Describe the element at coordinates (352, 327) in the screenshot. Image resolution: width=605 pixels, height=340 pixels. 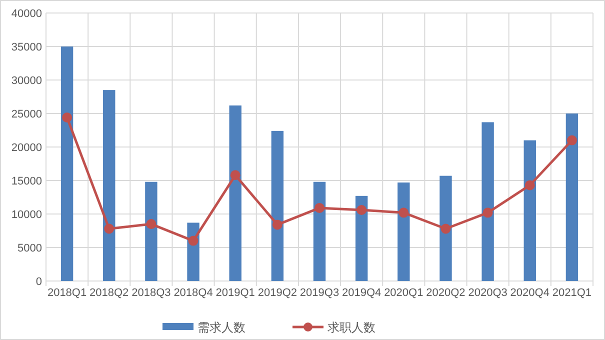
I see `legend-label: 求职人数` at that location.